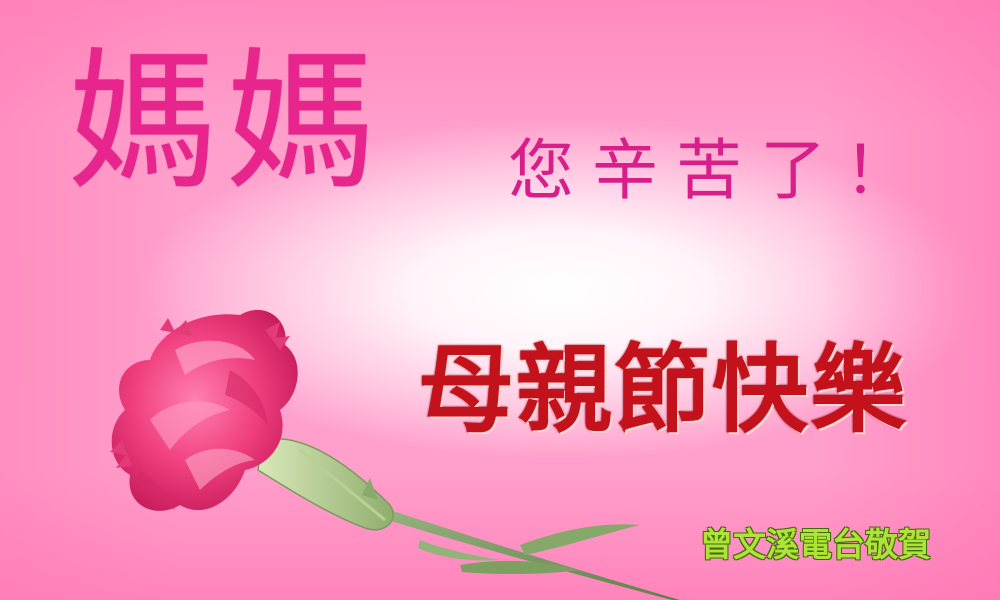 This screenshot has width=1000, height=600. I want to click on headline-mama: 媽媽, so click(226, 123).